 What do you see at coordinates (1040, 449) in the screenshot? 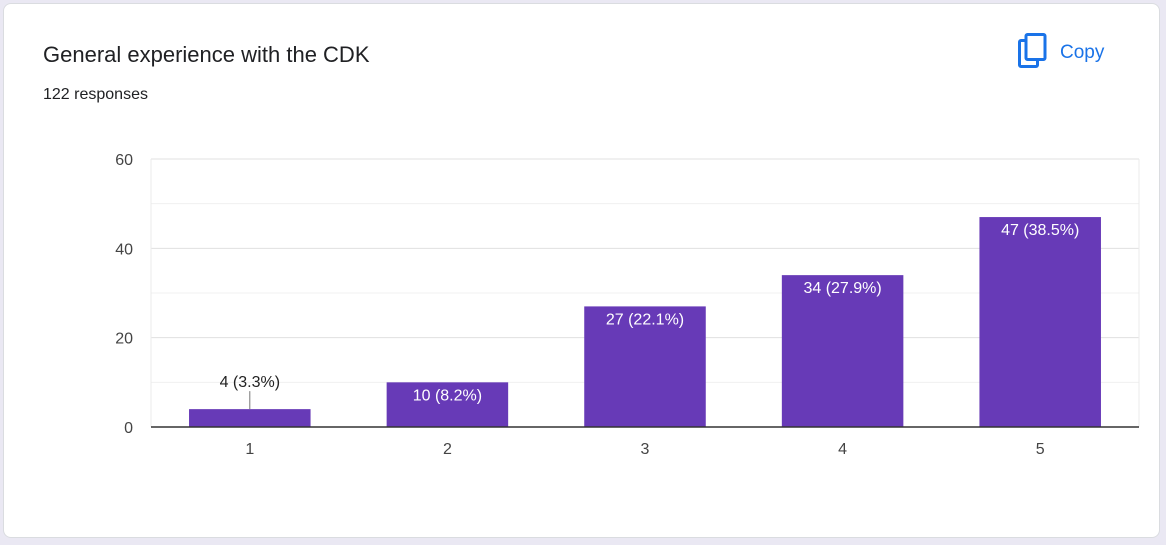
I see `x-tick-label: 5` at bounding box center [1040, 449].